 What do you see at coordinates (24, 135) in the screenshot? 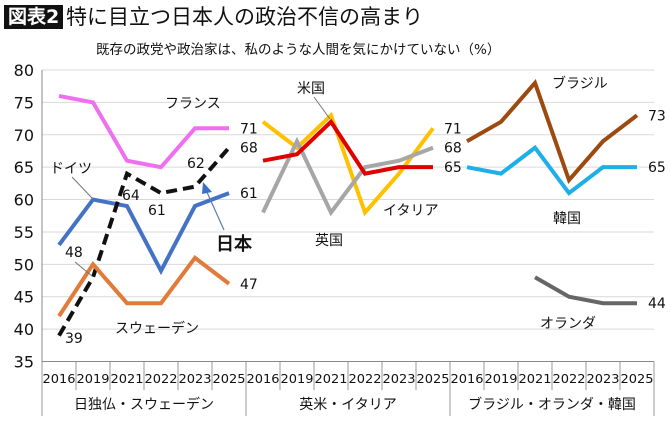
I see `y-tick-label: 70` at bounding box center [24, 135].